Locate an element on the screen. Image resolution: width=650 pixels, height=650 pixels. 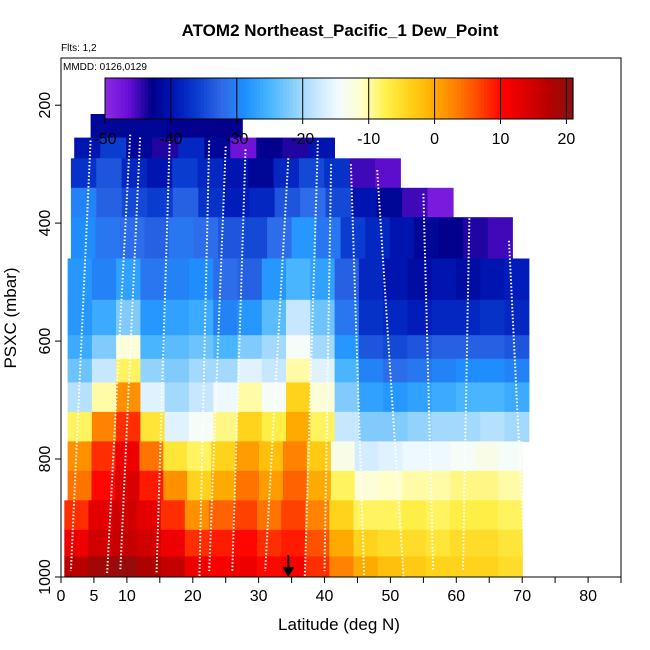
x-tick-label-5: 40 is located at coordinates (325, 596).